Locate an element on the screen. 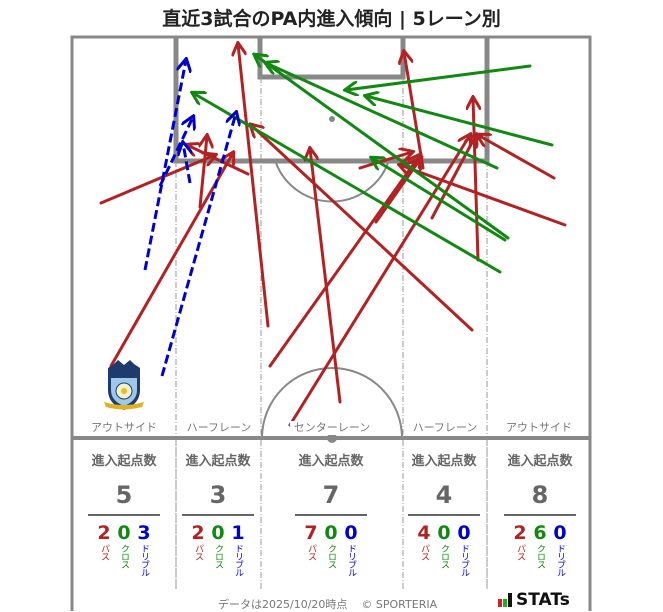 The height and width of the screenshot is (612, 663). team-crest-icon is located at coordinates (124, 385).